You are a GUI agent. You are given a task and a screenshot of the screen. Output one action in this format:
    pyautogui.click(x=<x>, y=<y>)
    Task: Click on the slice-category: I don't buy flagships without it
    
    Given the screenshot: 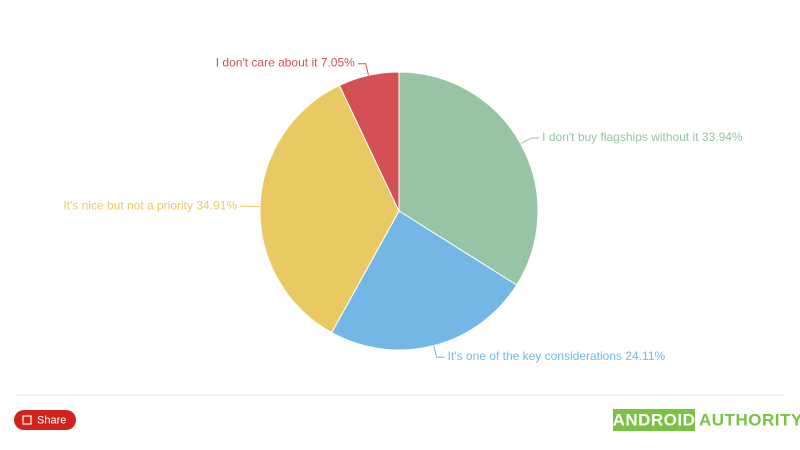 What is the action you would take?
    pyautogui.click(x=620, y=137)
    